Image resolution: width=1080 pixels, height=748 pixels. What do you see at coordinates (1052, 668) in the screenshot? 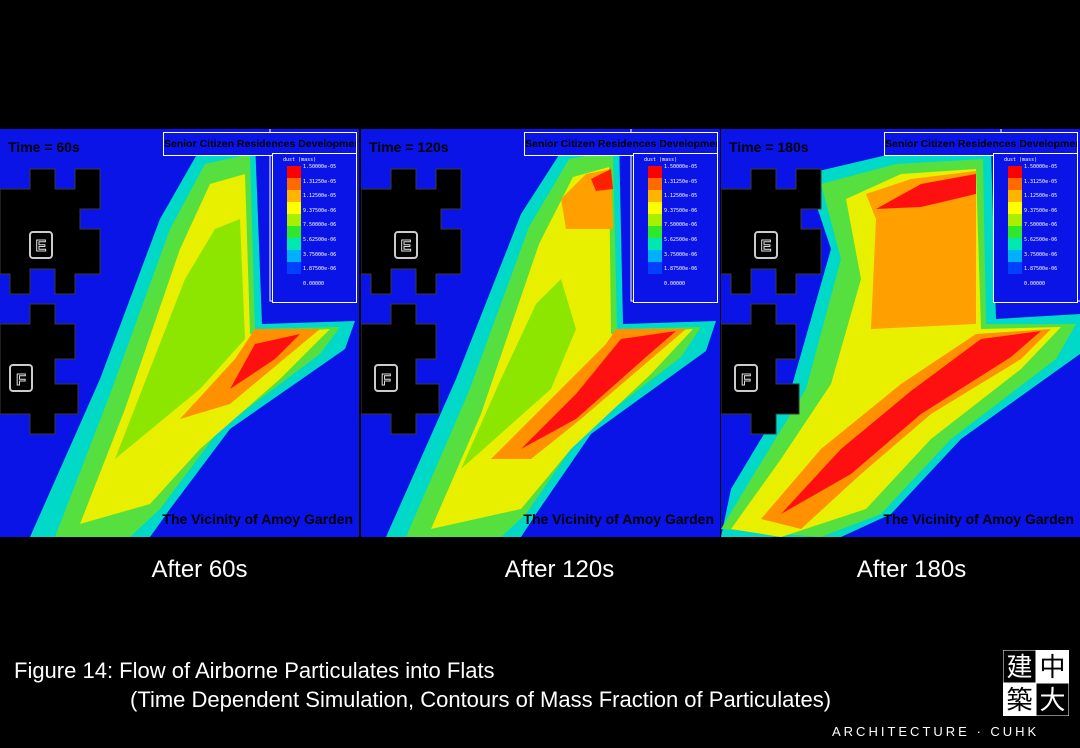
I see `logo-char-2: 中` at bounding box center [1052, 668].